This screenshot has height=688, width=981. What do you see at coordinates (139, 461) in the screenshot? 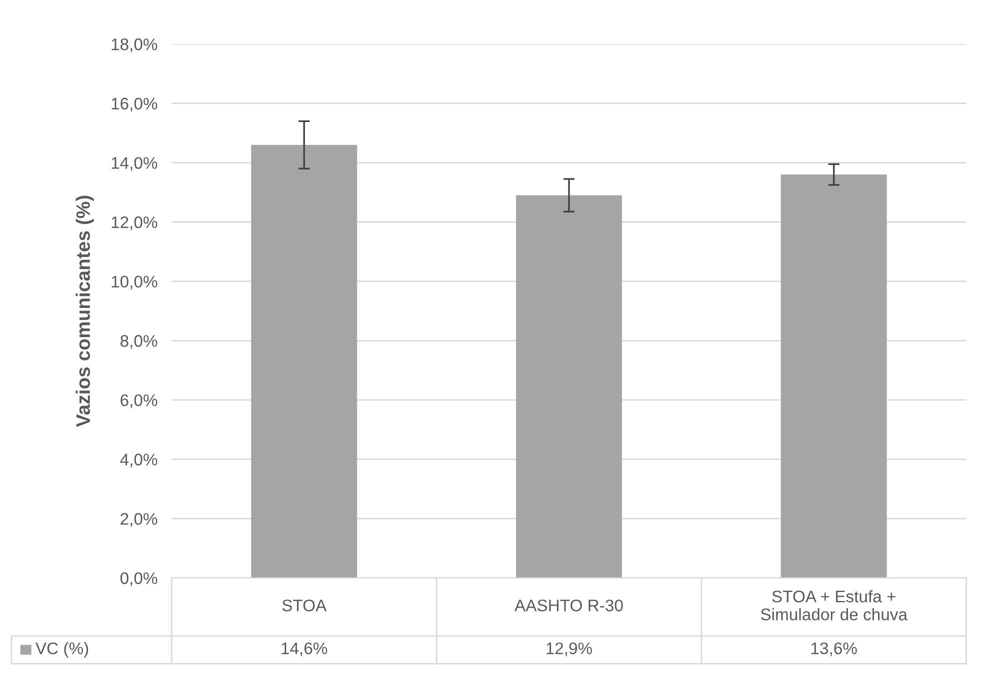
I see `y-tick-label: 4,0%` at bounding box center [139, 461].